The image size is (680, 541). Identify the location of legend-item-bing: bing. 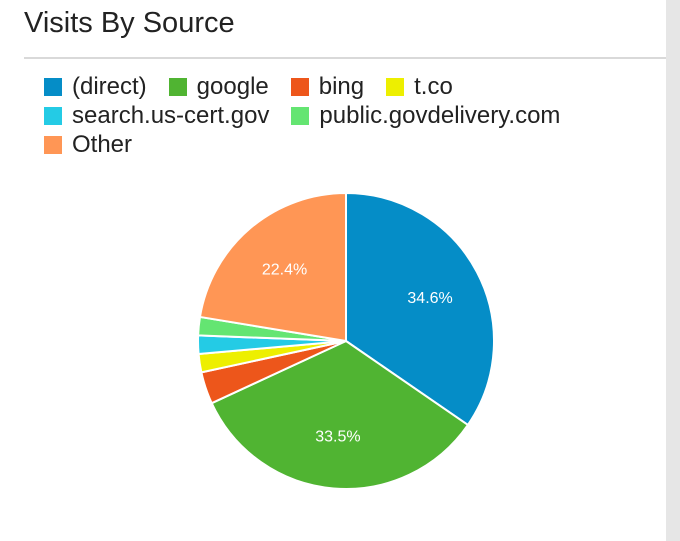
(327, 86).